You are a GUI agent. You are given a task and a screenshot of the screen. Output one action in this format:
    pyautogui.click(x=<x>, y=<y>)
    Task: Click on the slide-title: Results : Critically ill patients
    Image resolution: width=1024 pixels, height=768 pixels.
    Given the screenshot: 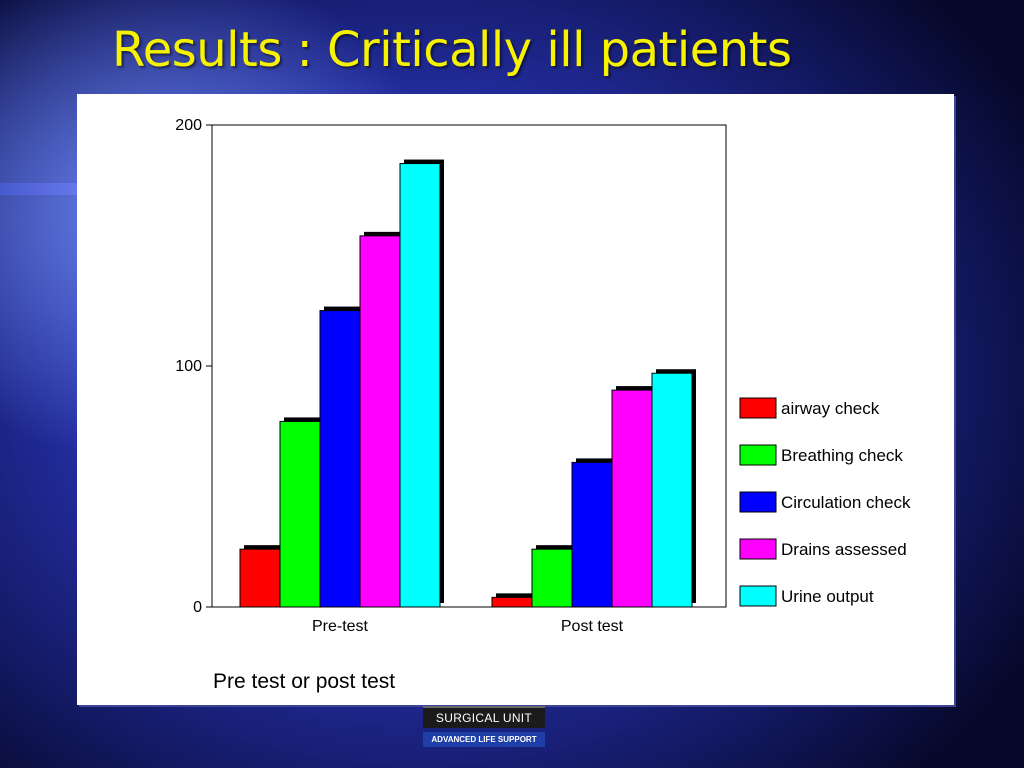 What is the action you would take?
    pyautogui.click(x=452, y=50)
    